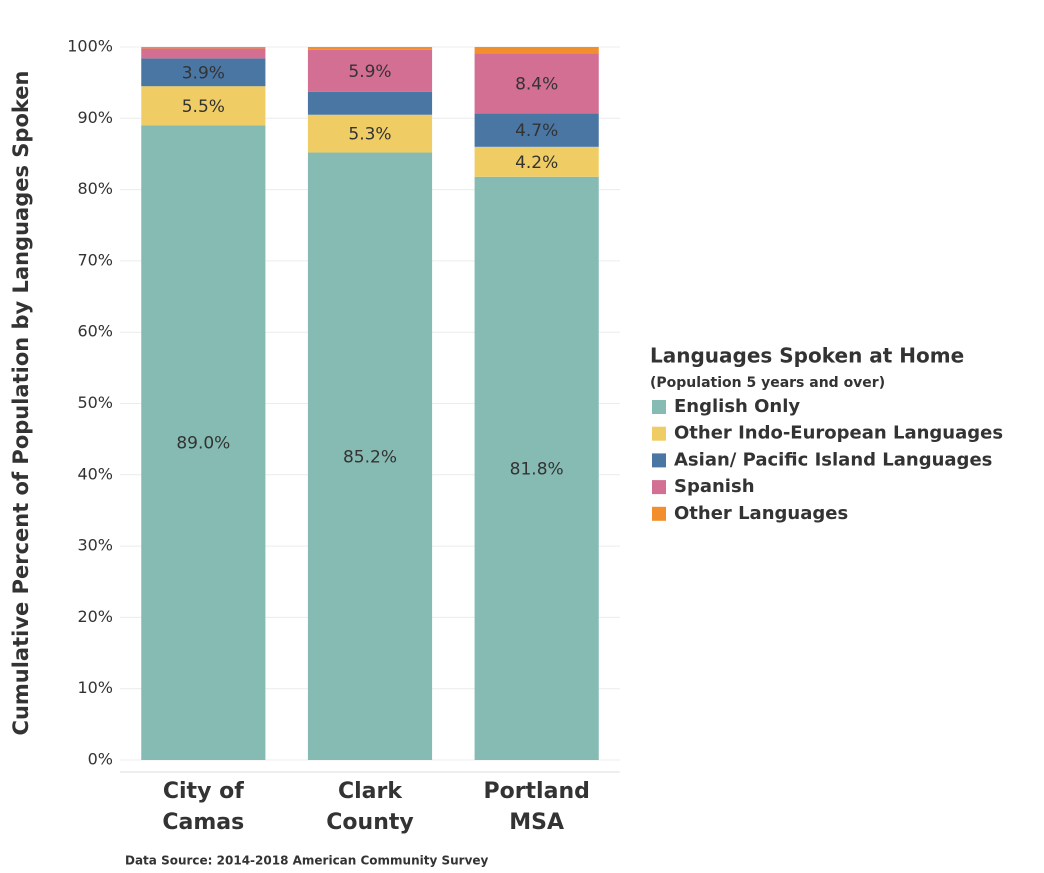  Describe the element at coordinates (100, 759) in the screenshot. I see `y-tick-label: 0%` at that location.